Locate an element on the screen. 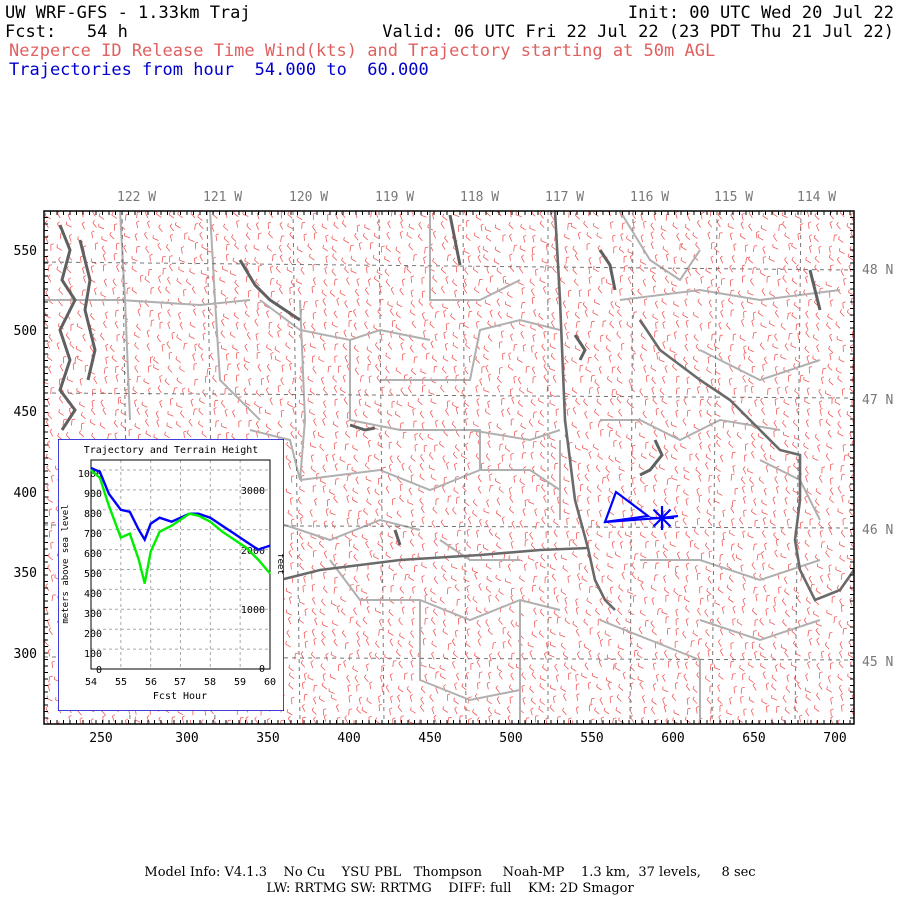 This screenshot has width=900, height=900. lon-label-122w: 122 W is located at coordinates (136, 197).